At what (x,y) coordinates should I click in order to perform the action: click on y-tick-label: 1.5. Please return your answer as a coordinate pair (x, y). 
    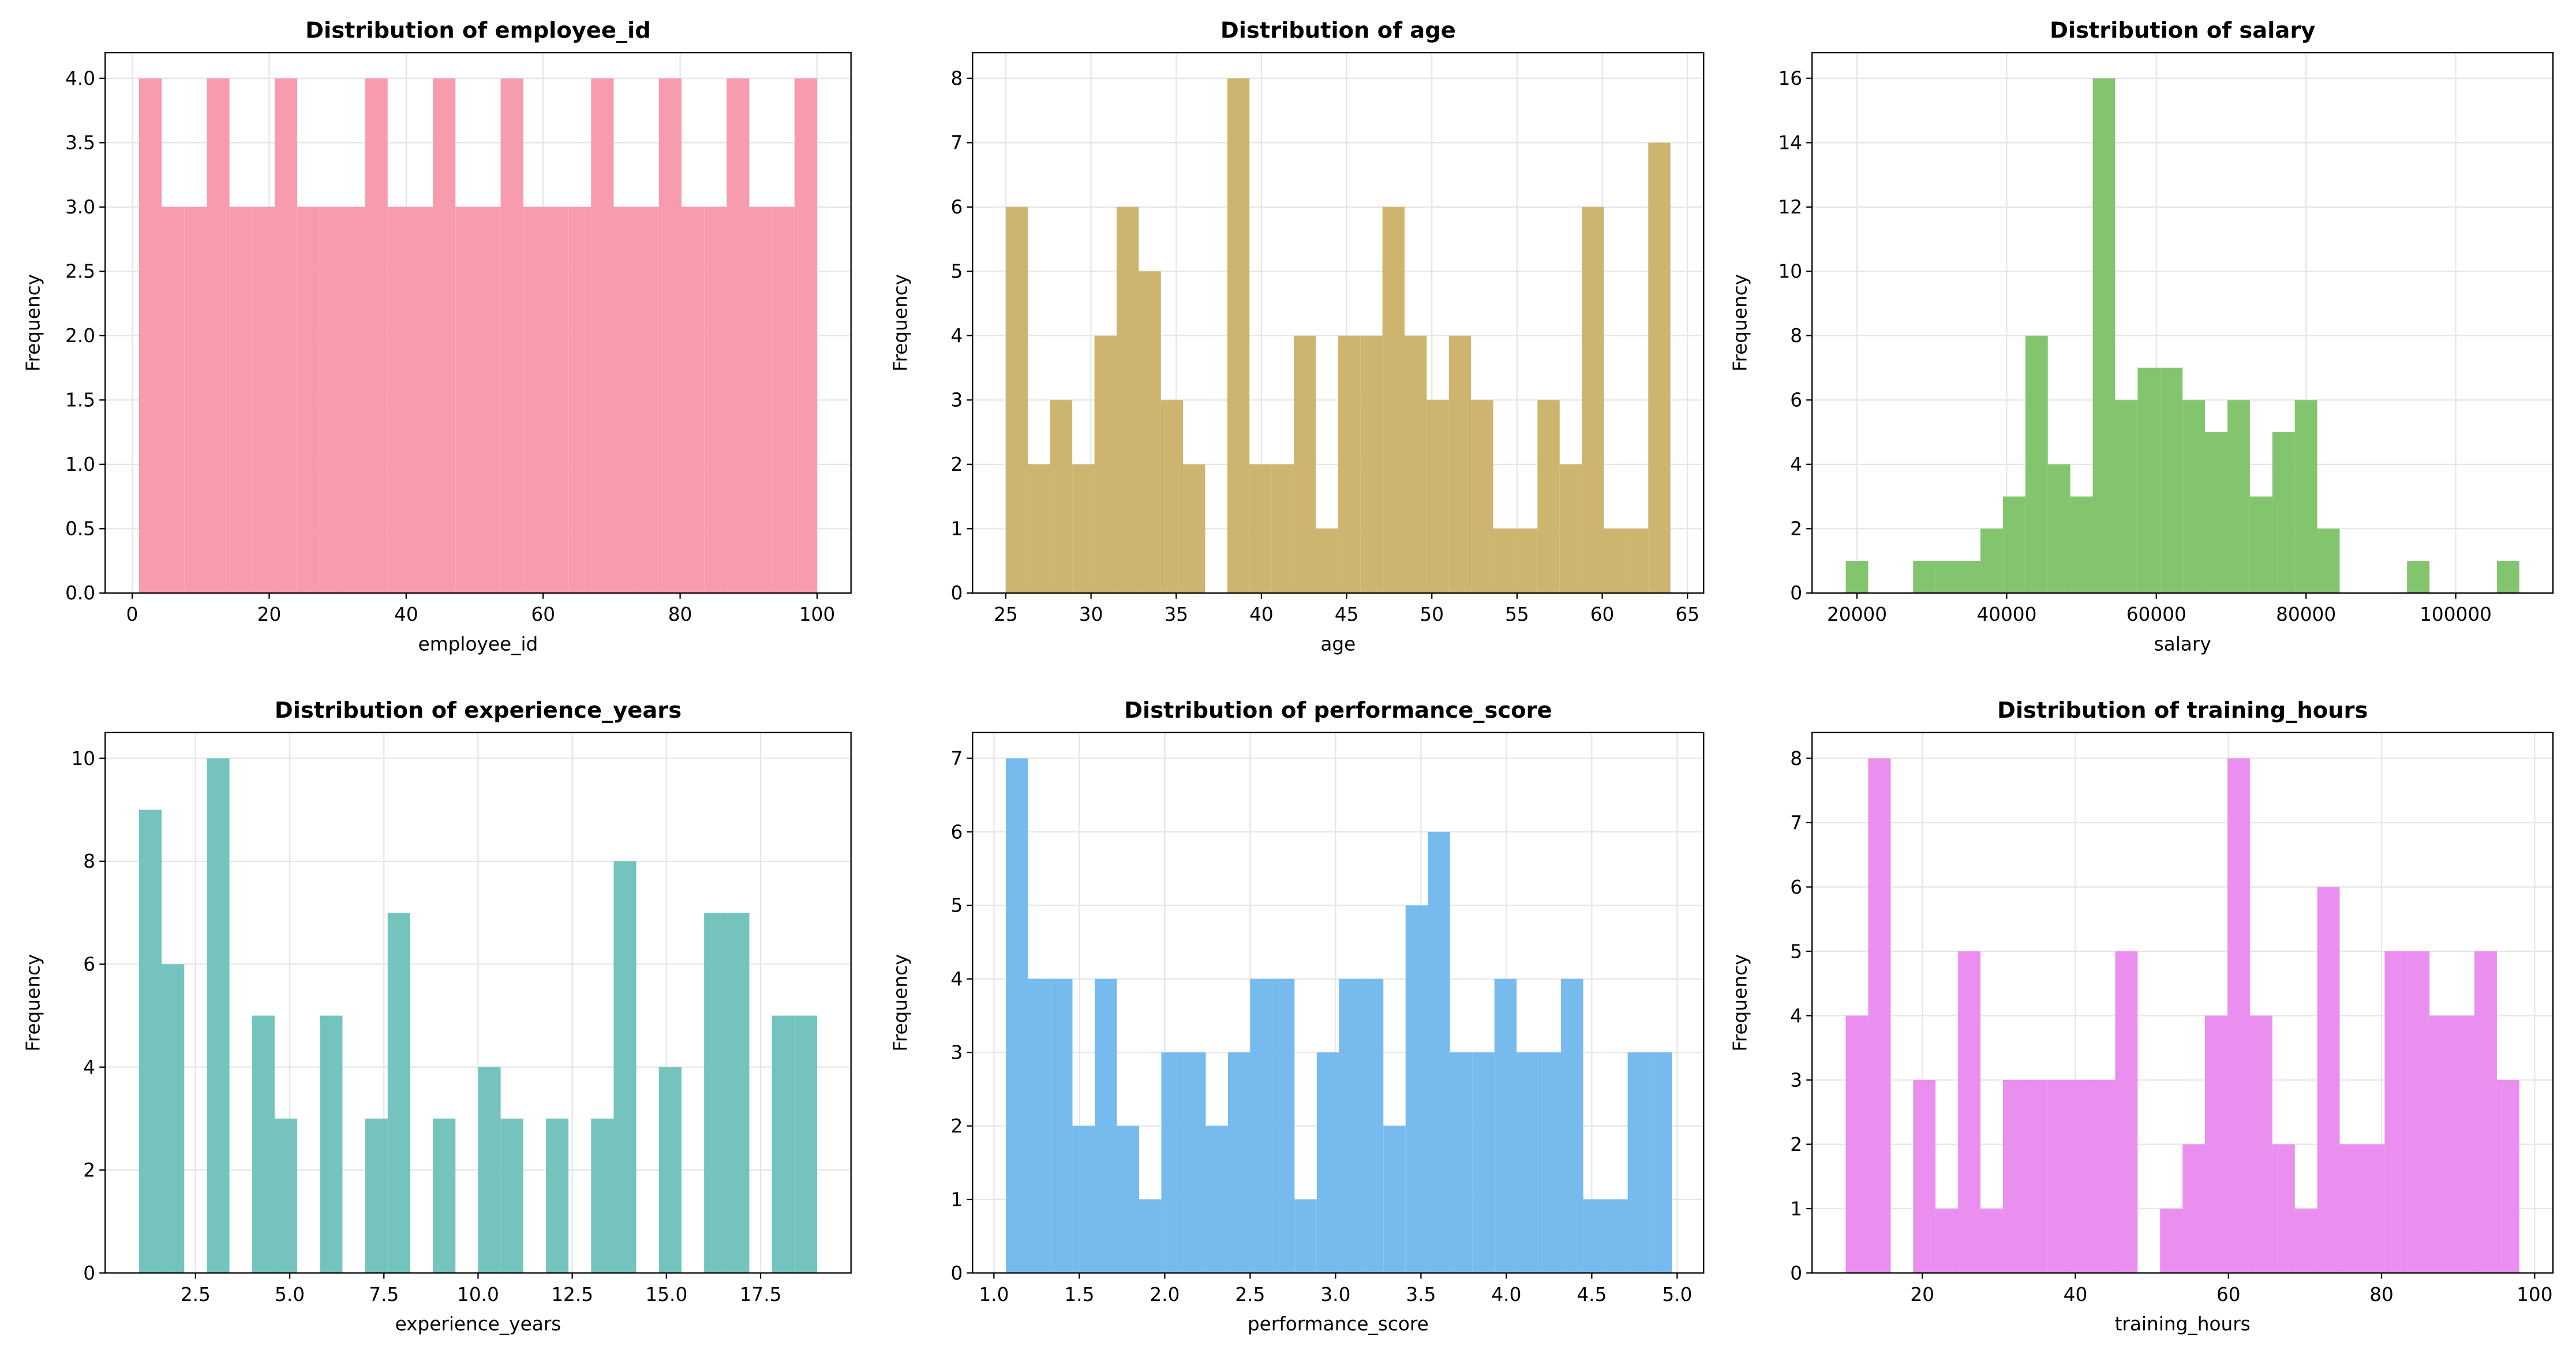
    Looking at the image, I should click on (80, 400).